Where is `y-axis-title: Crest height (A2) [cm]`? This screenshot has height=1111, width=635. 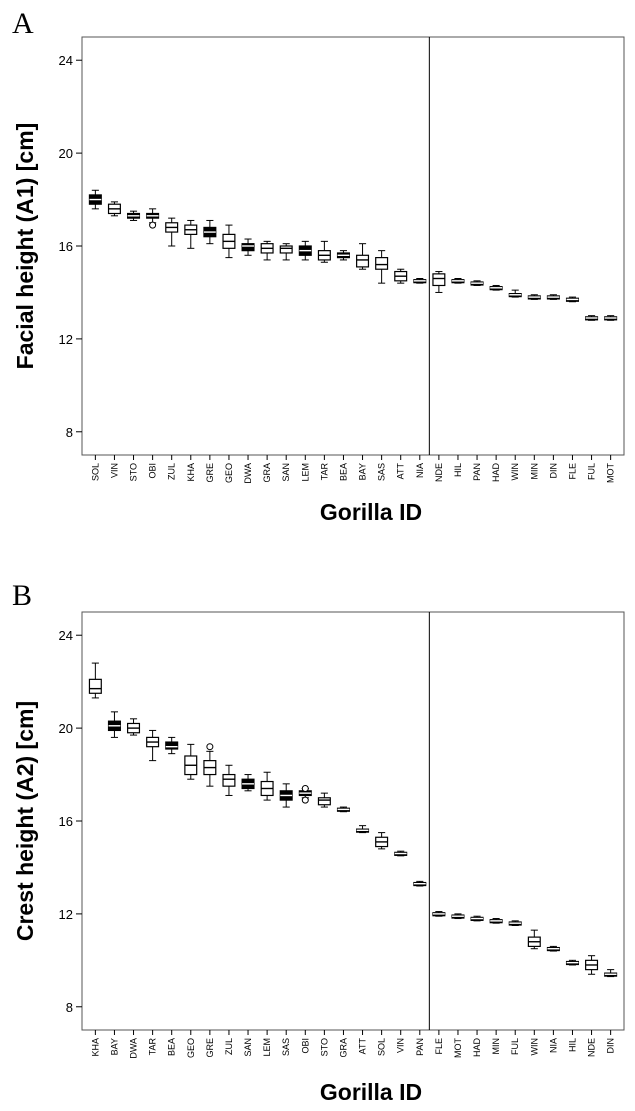
y-axis-title: Crest height (A2) [cm] is located at coordinates (25, 821).